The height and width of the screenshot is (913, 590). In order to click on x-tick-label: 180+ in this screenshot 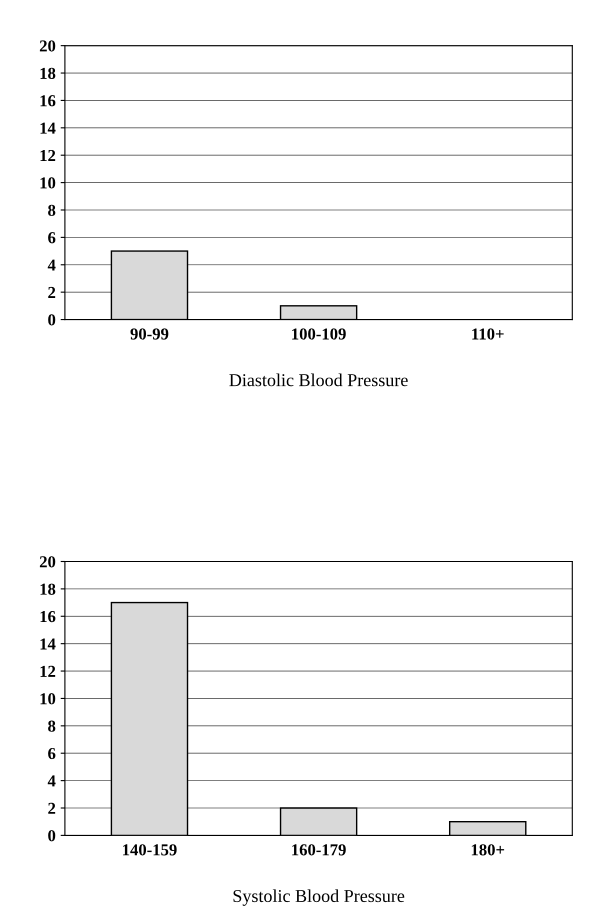, I will do `click(488, 850)`.